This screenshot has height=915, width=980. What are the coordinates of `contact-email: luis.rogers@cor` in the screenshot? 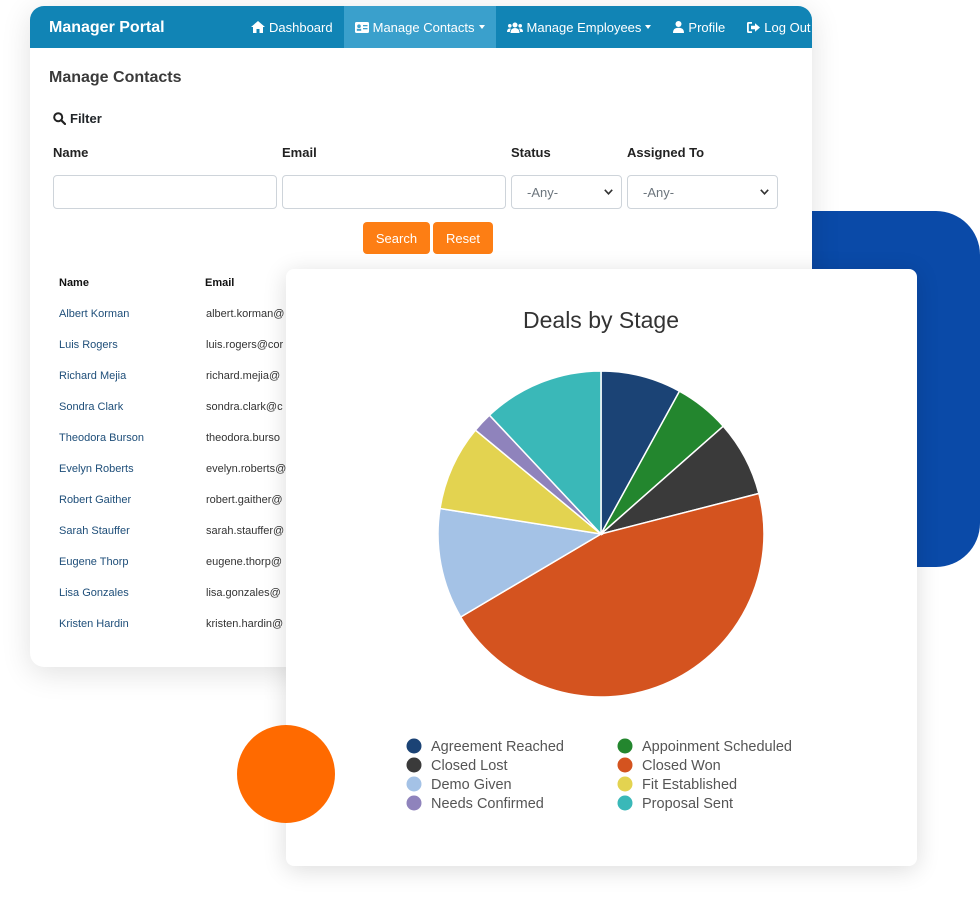 It's located at (245, 345).